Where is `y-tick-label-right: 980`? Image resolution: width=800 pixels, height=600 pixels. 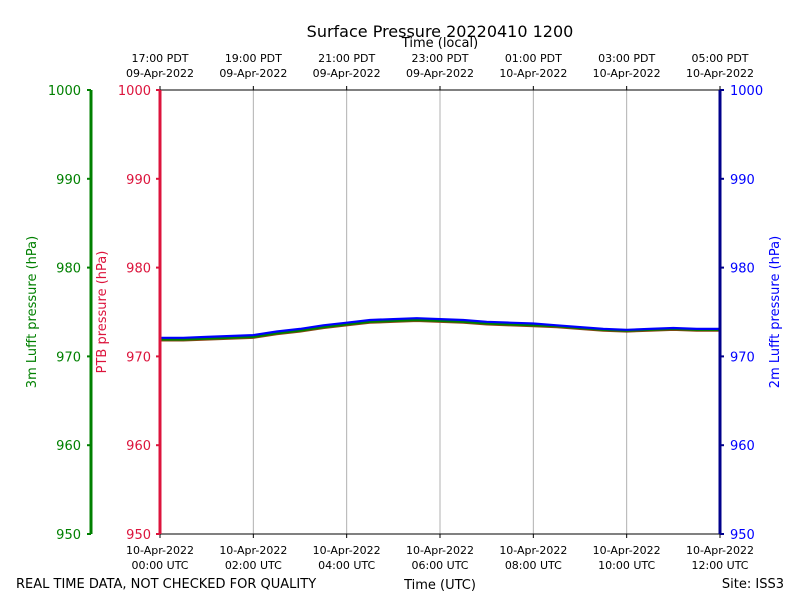 y-tick-label-right: 980 is located at coordinates (742, 269).